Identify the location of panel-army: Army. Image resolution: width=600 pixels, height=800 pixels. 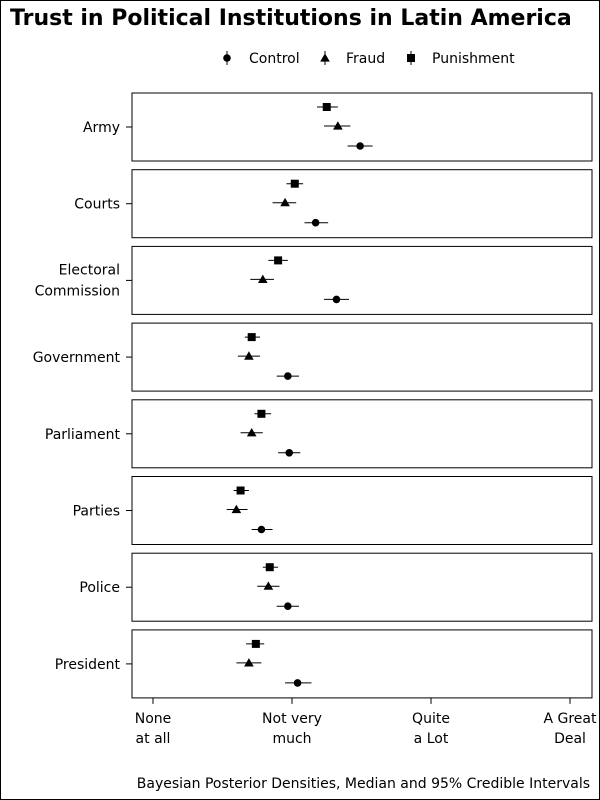
(338, 127).